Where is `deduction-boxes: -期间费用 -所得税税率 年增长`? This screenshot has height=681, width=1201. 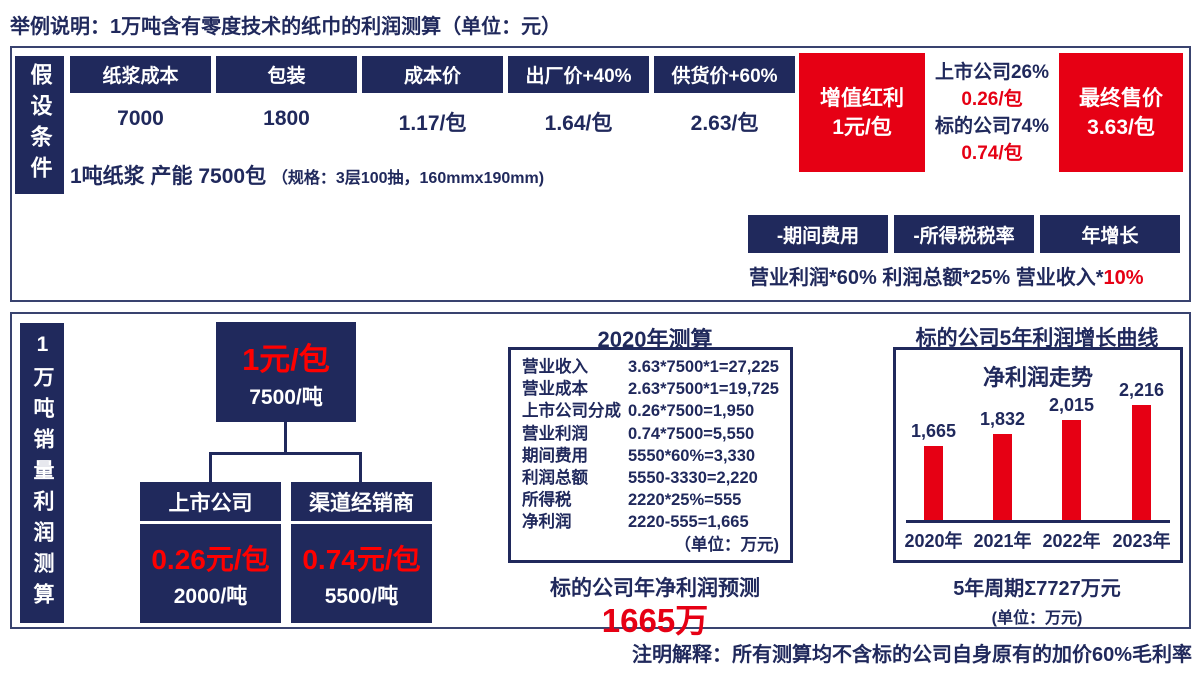
deduction-boxes: -期间费用 -所得税税率 年增长 is located at coordinates (964, 234).